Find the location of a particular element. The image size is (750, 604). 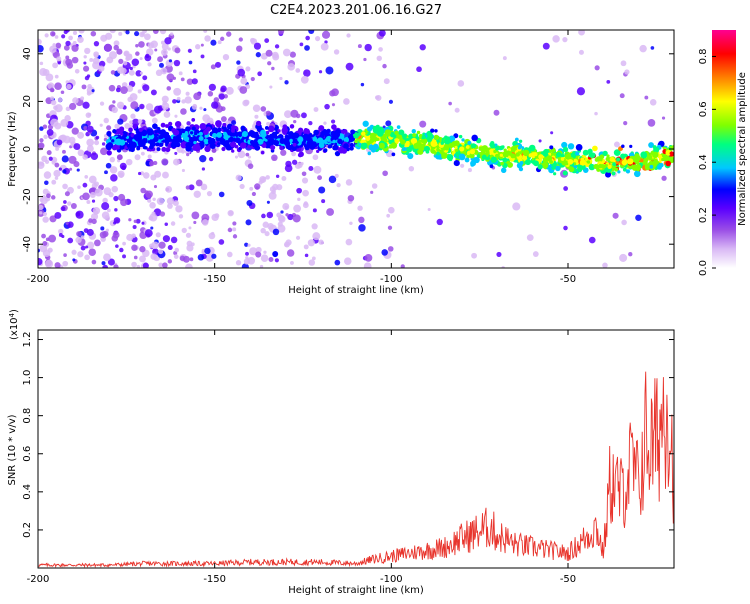

y-tick-label: 0.6 is located at coordinates (27, 454).